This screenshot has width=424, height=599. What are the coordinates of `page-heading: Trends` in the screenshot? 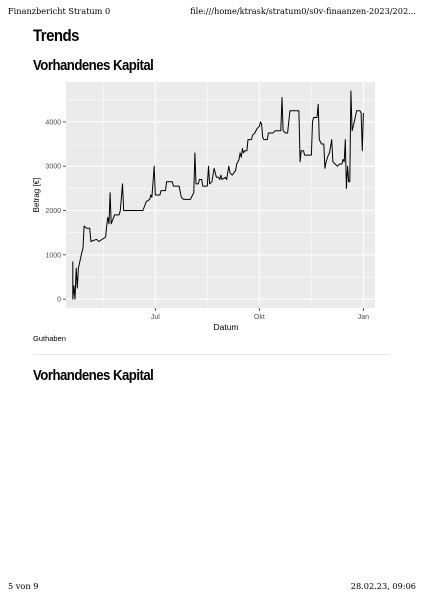 It's located at (56, 35).